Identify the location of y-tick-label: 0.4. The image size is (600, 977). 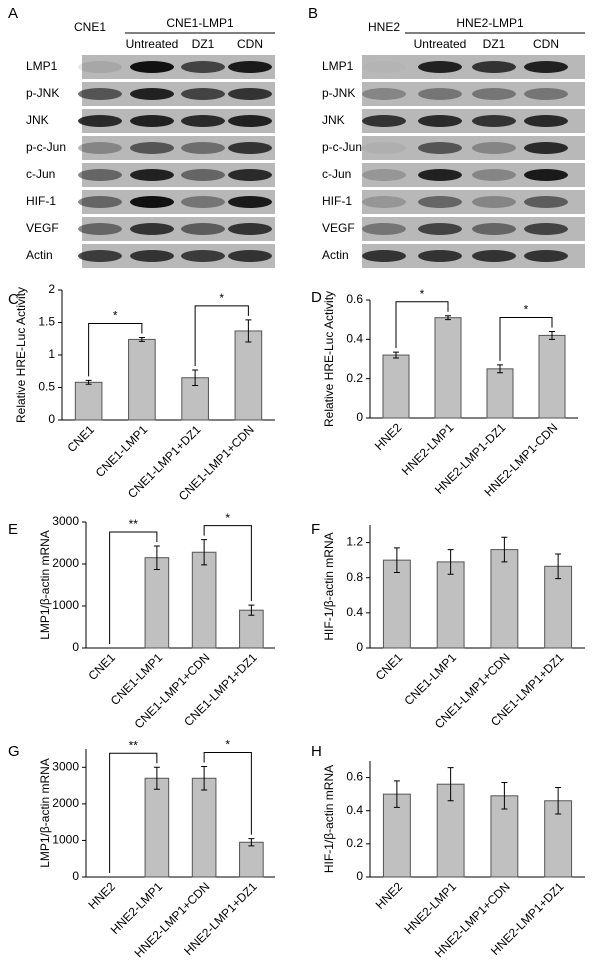
(354, 339).